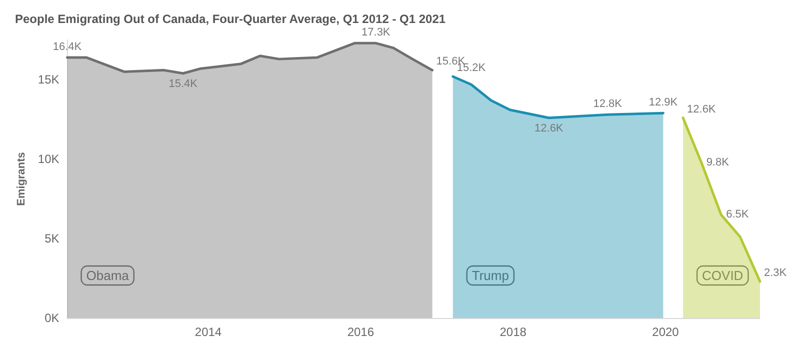  What do you see at coordinates (49, 79) in the screenshot?
I see `y-tick-label: 15K` at bounding box center [49, 79].